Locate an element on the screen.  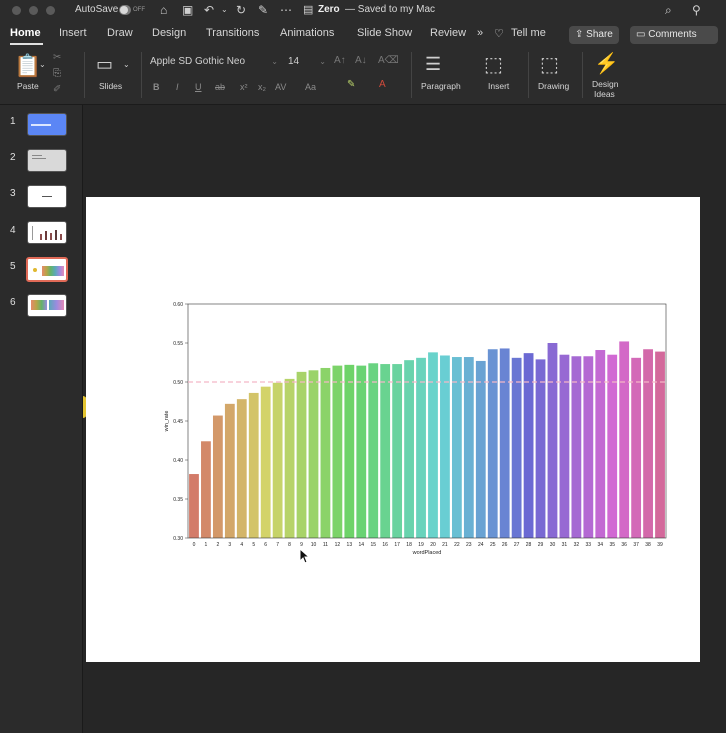
minimize-window-button is located at coordinates (33, 10).